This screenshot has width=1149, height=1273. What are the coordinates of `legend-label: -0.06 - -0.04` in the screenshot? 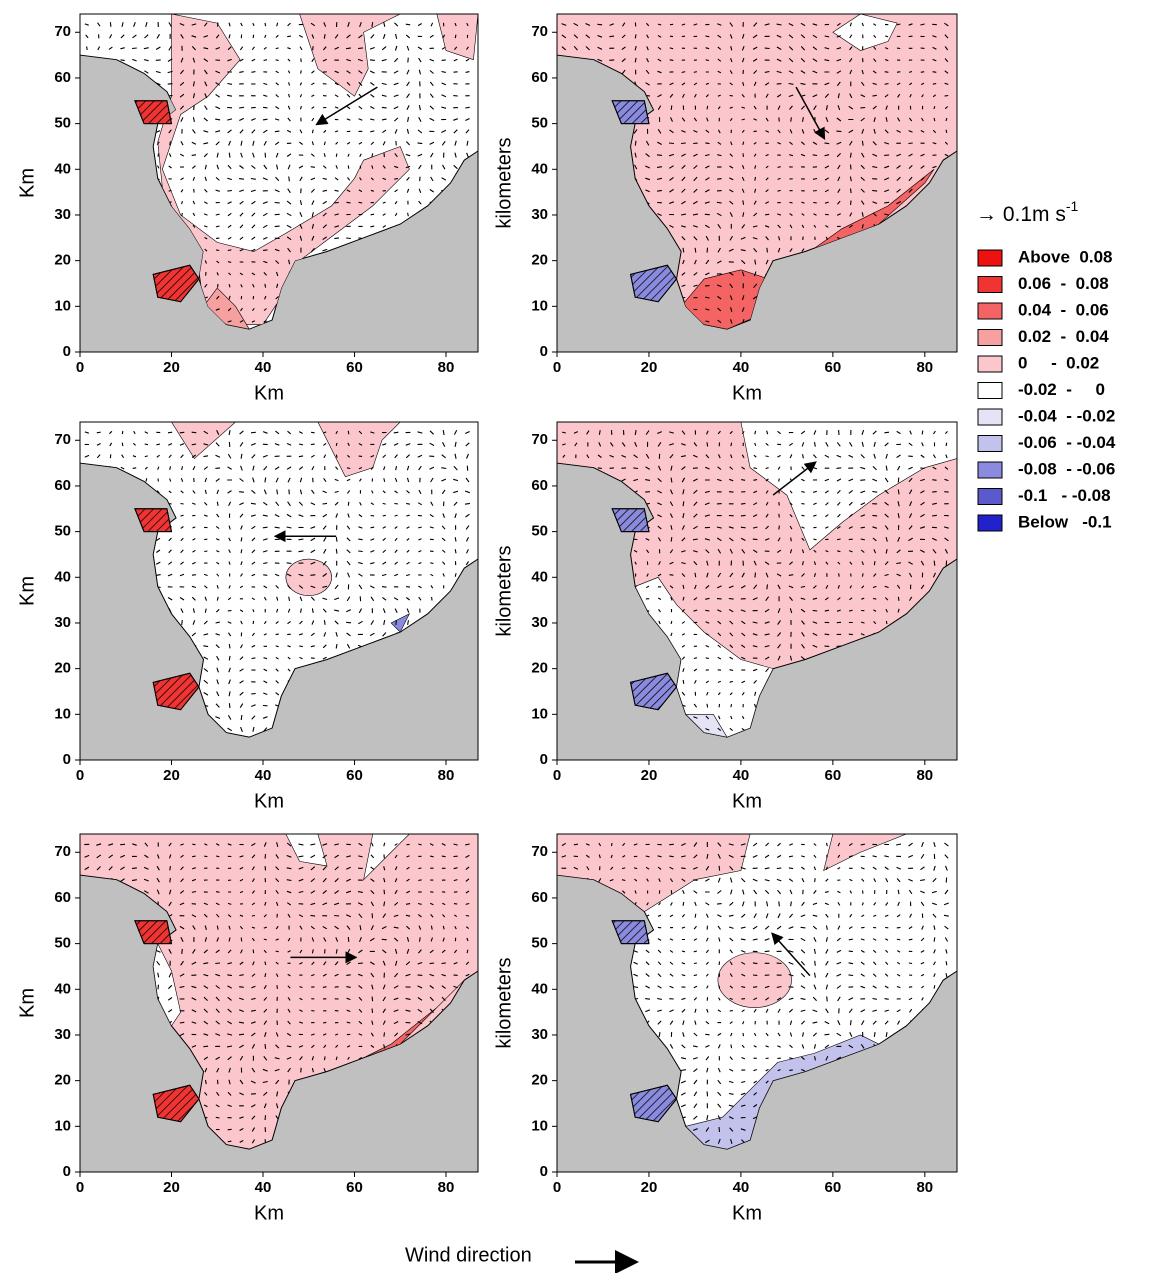 It's located at (1067, 442).